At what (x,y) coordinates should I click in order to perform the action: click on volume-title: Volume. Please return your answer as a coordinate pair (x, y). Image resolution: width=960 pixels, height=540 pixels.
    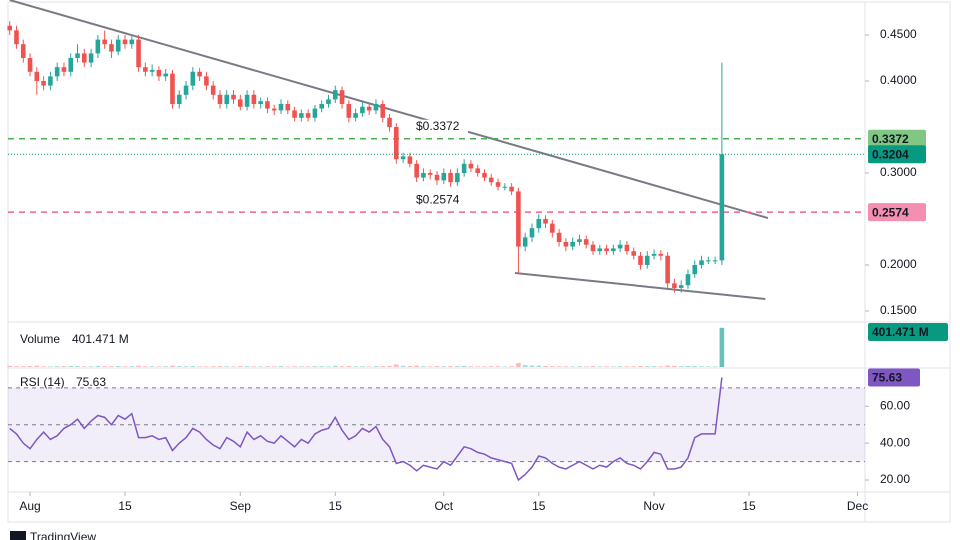
    Looking at the image, I should click on (40, 339).